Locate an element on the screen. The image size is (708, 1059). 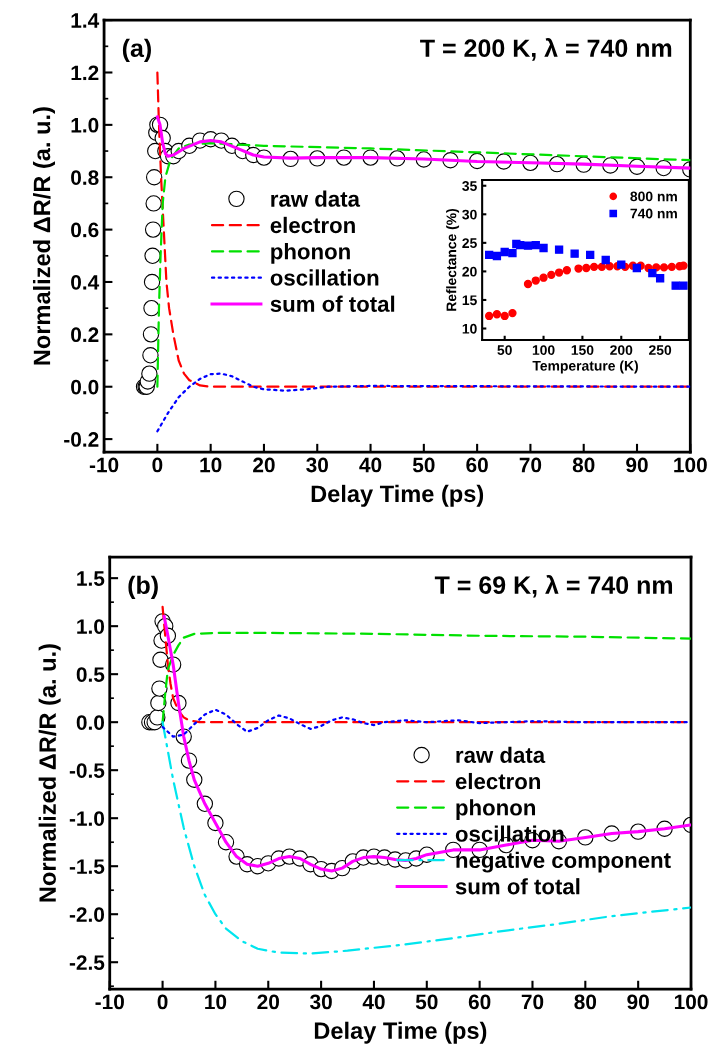
annotation: T = 69 K, λ = 740 nm is located at coordinates (553, 586).